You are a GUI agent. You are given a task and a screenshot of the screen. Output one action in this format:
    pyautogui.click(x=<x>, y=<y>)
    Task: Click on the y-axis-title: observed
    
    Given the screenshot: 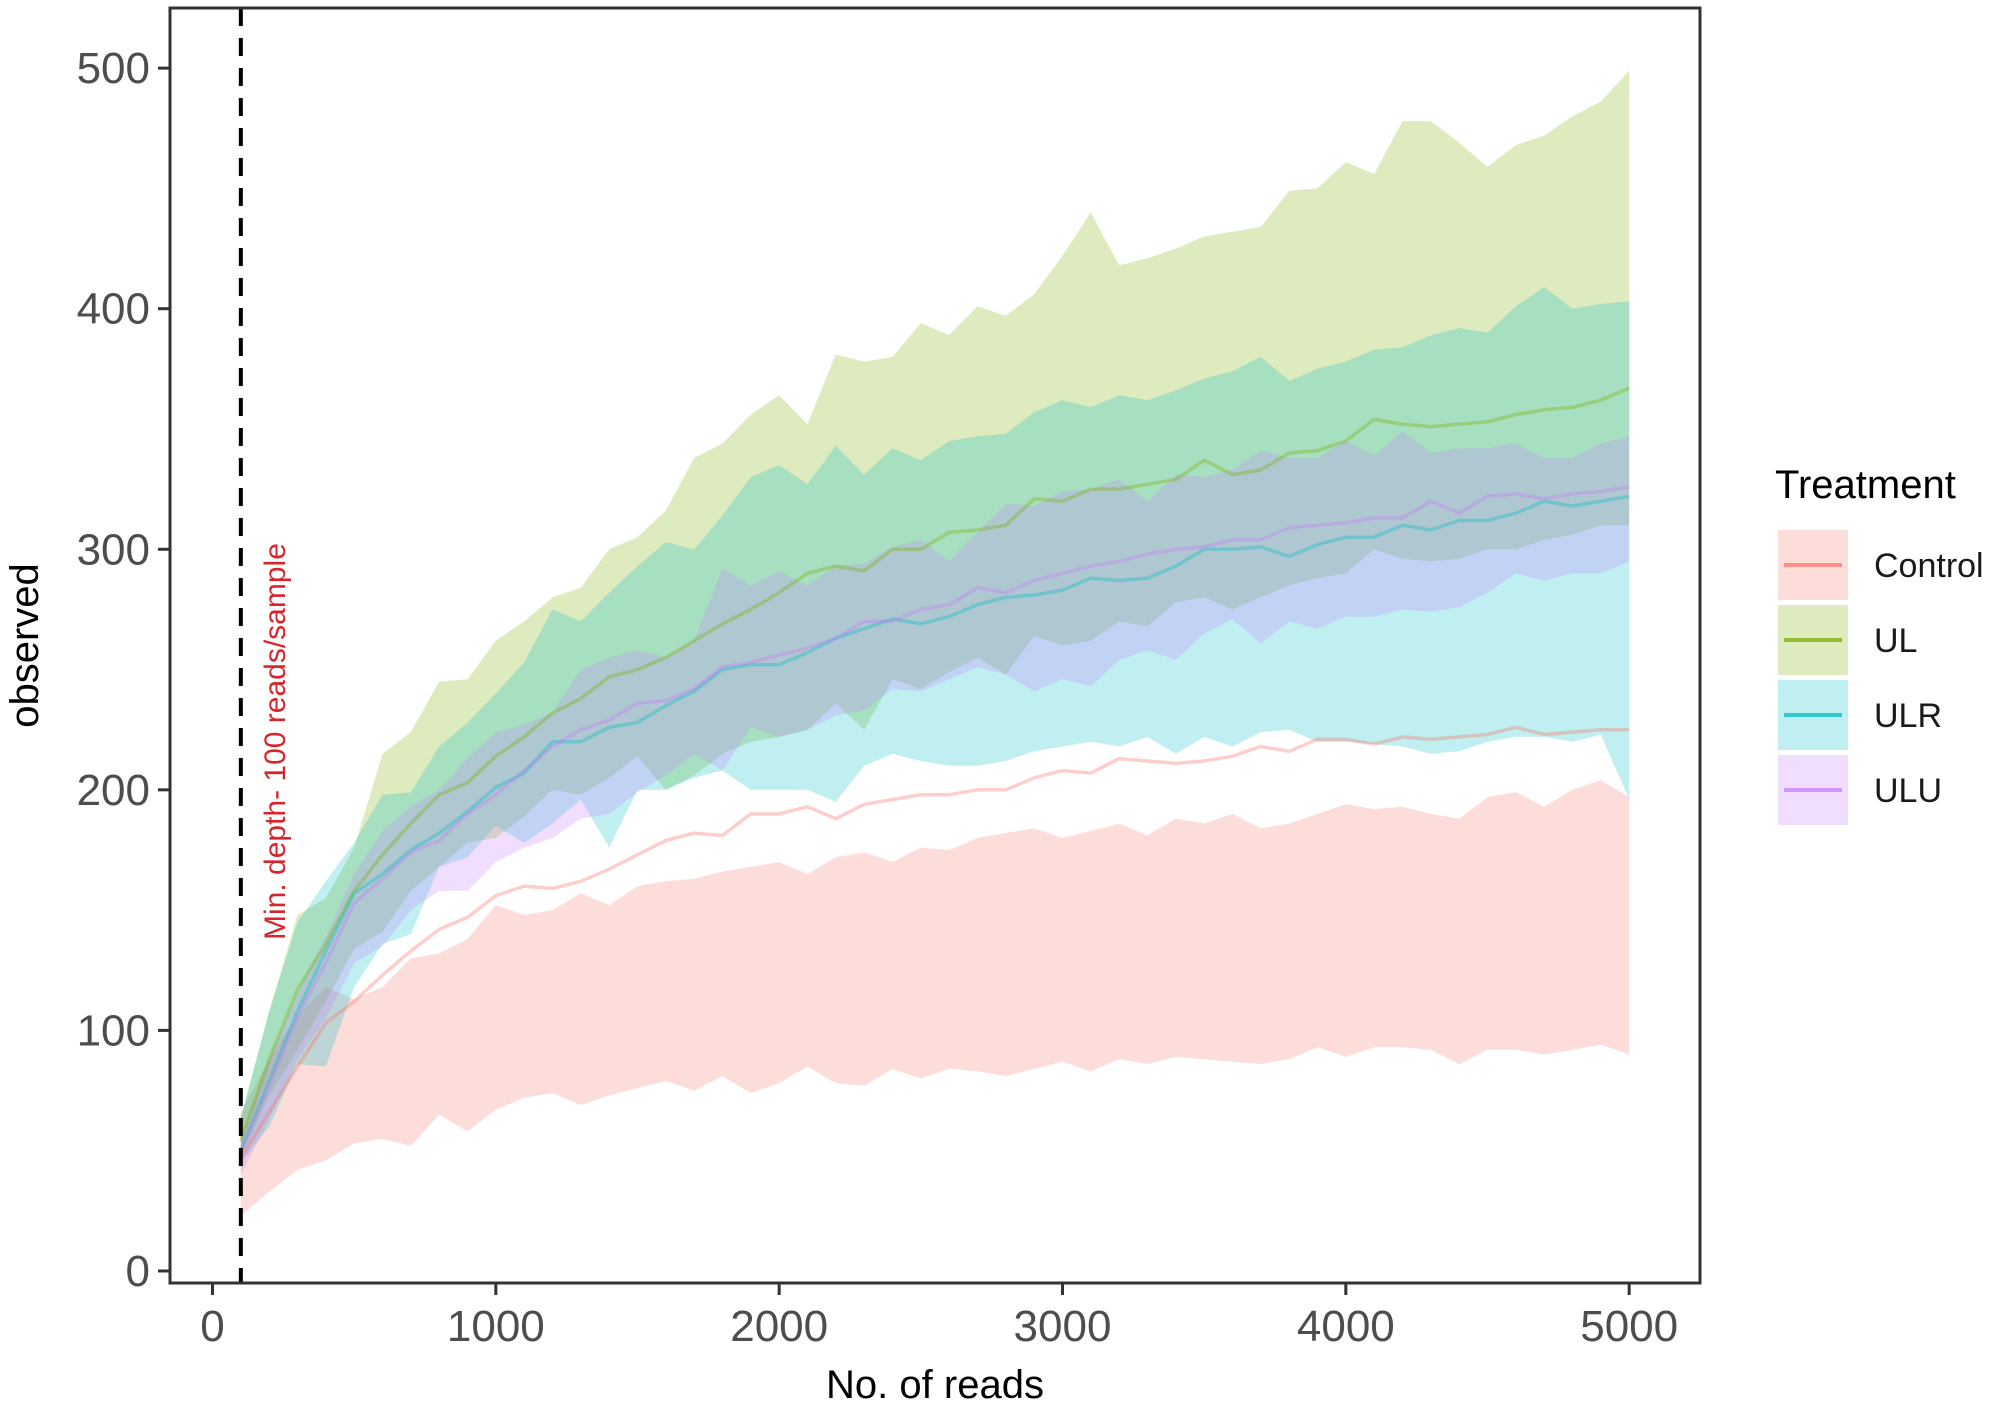 What is the action you would take?
    pyautogui.click(x=25, y=645)
    